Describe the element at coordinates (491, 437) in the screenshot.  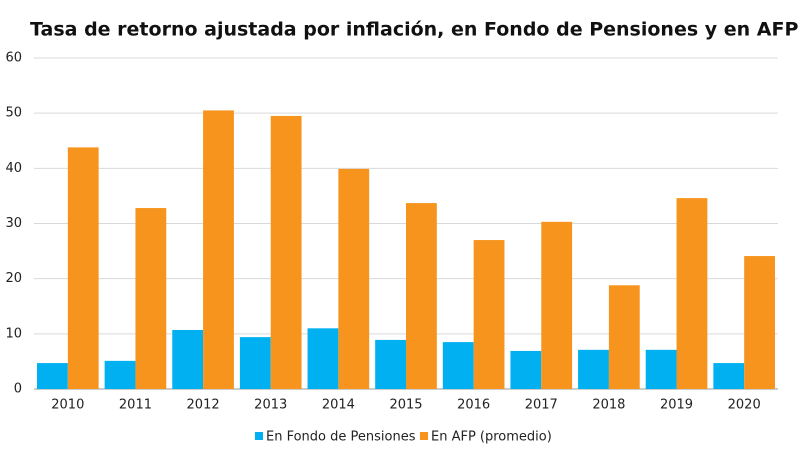
I see `legend-label: En AFP (promedio)` at that location.